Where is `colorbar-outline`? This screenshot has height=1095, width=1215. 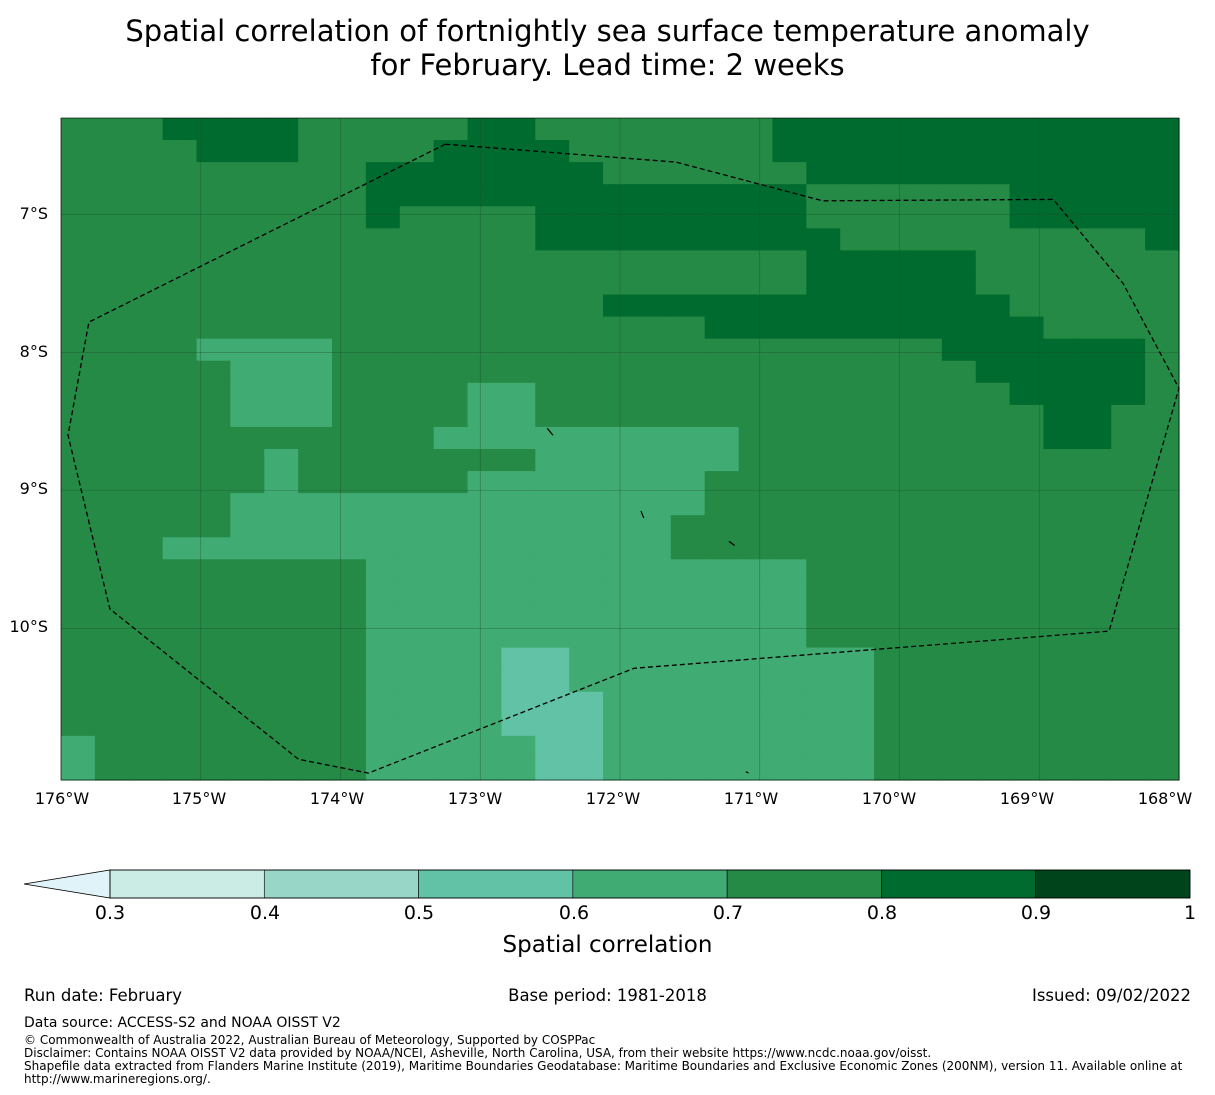
colorbar-outline is located at coordinates (650, 884).